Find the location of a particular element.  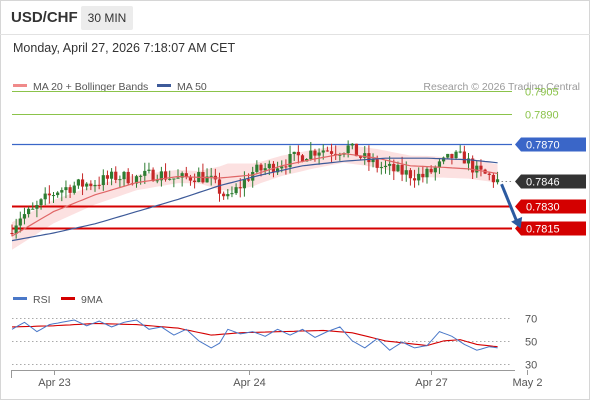

legend-swatch-ma20 is located at coordinates (20, 85).